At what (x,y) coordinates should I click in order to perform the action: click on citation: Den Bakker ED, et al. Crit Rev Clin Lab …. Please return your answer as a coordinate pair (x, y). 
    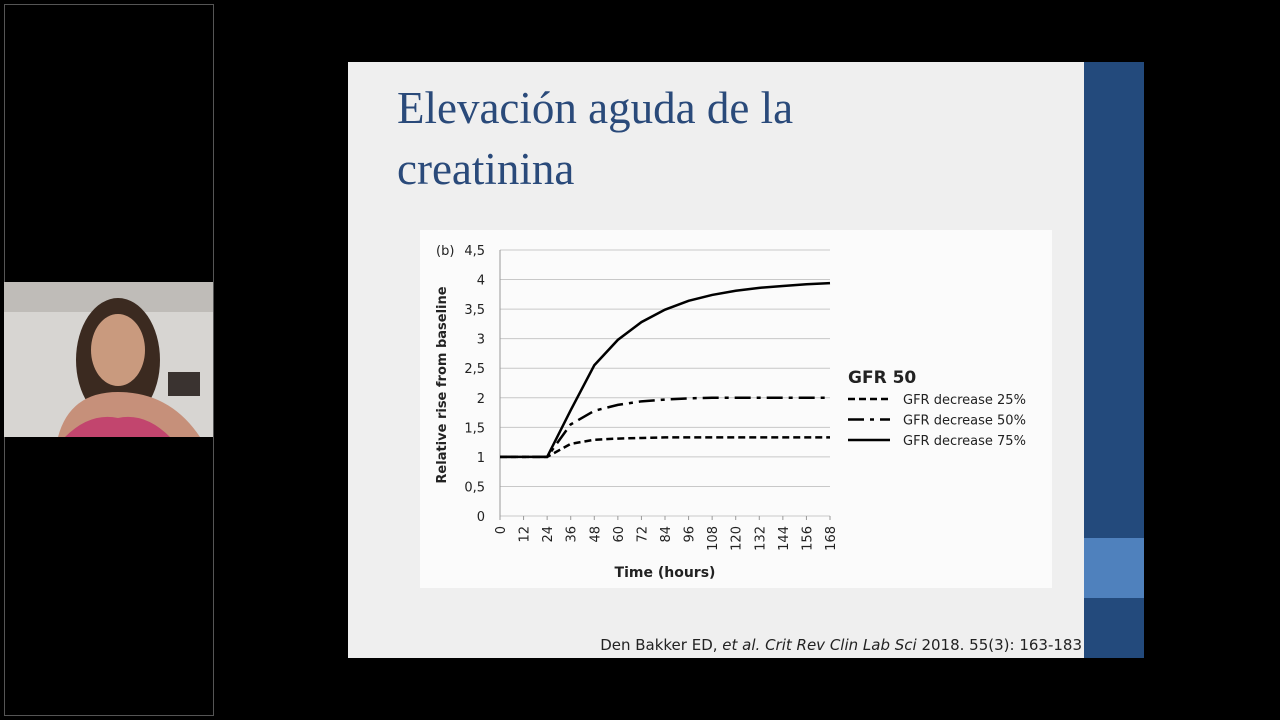
    Looking at the image, I should click on (841, 645).